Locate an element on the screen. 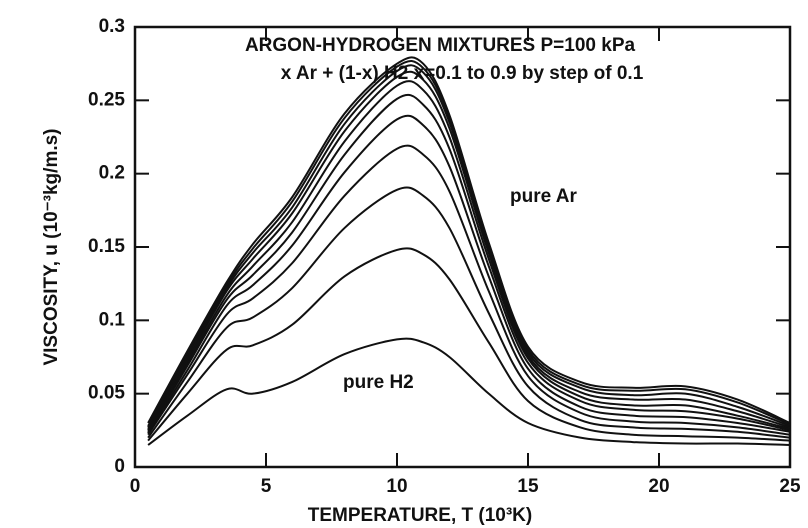  y-tick-label: 0 is located at coordinates (119, 466).